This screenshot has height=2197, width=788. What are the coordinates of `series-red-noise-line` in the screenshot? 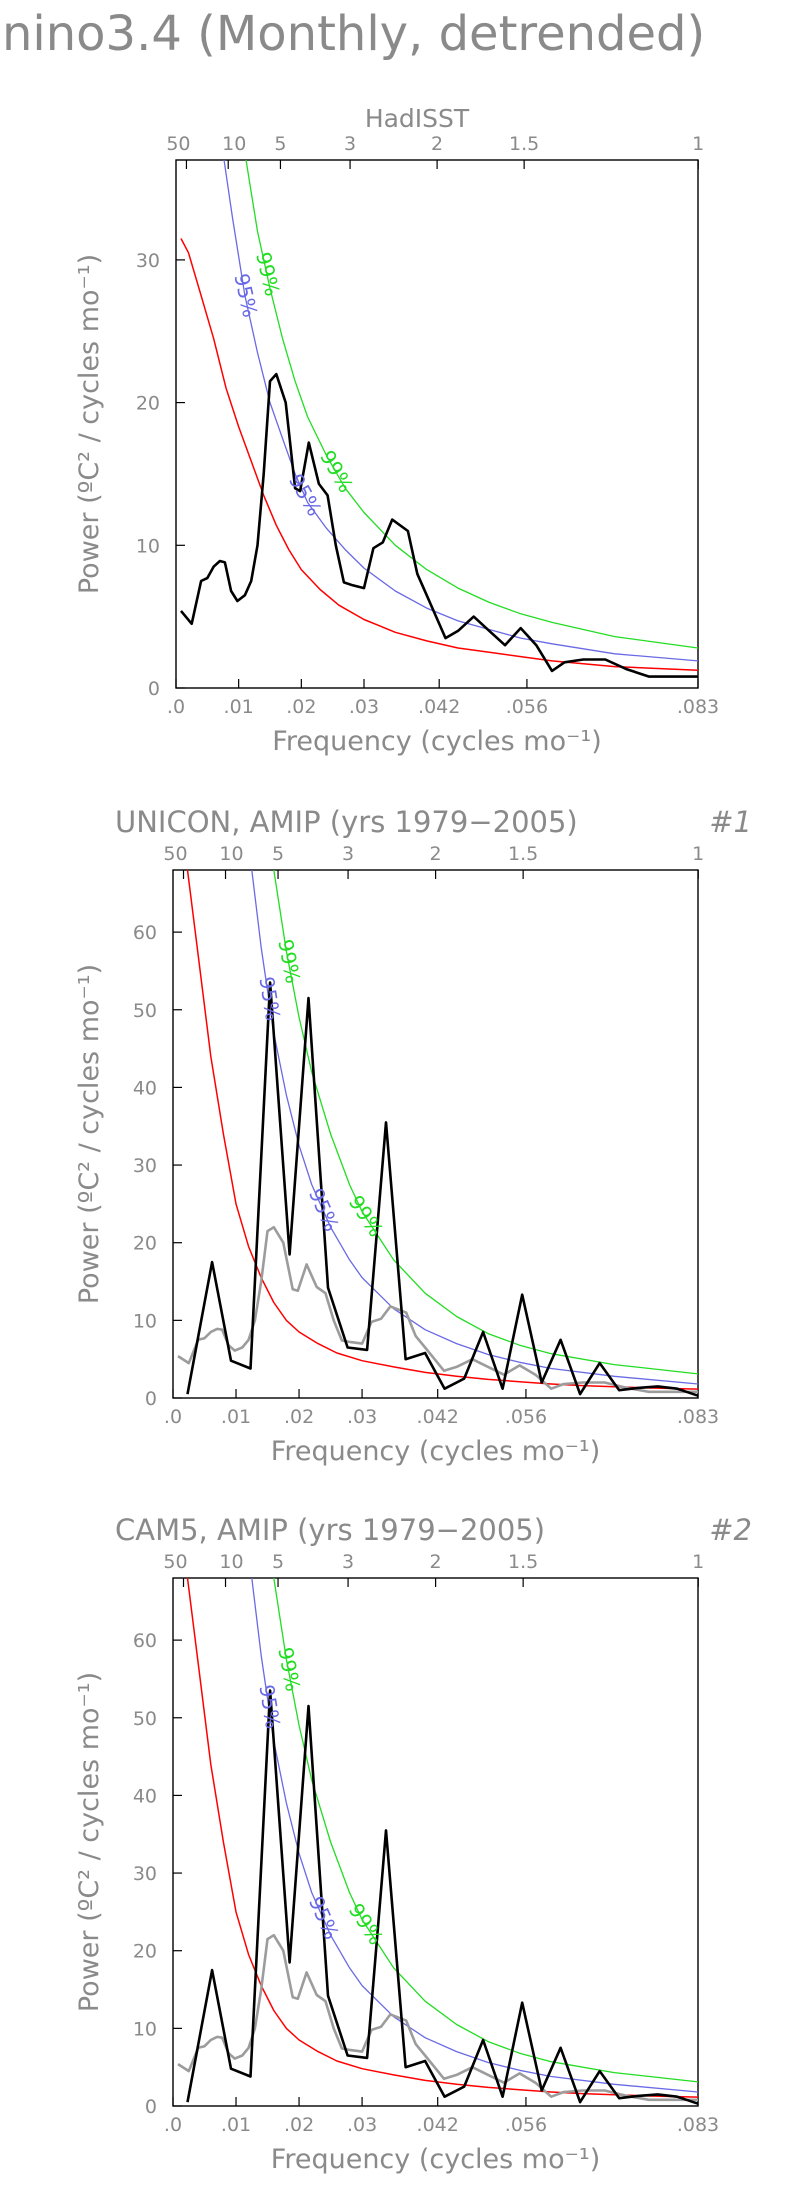 It's located at (439, 454).